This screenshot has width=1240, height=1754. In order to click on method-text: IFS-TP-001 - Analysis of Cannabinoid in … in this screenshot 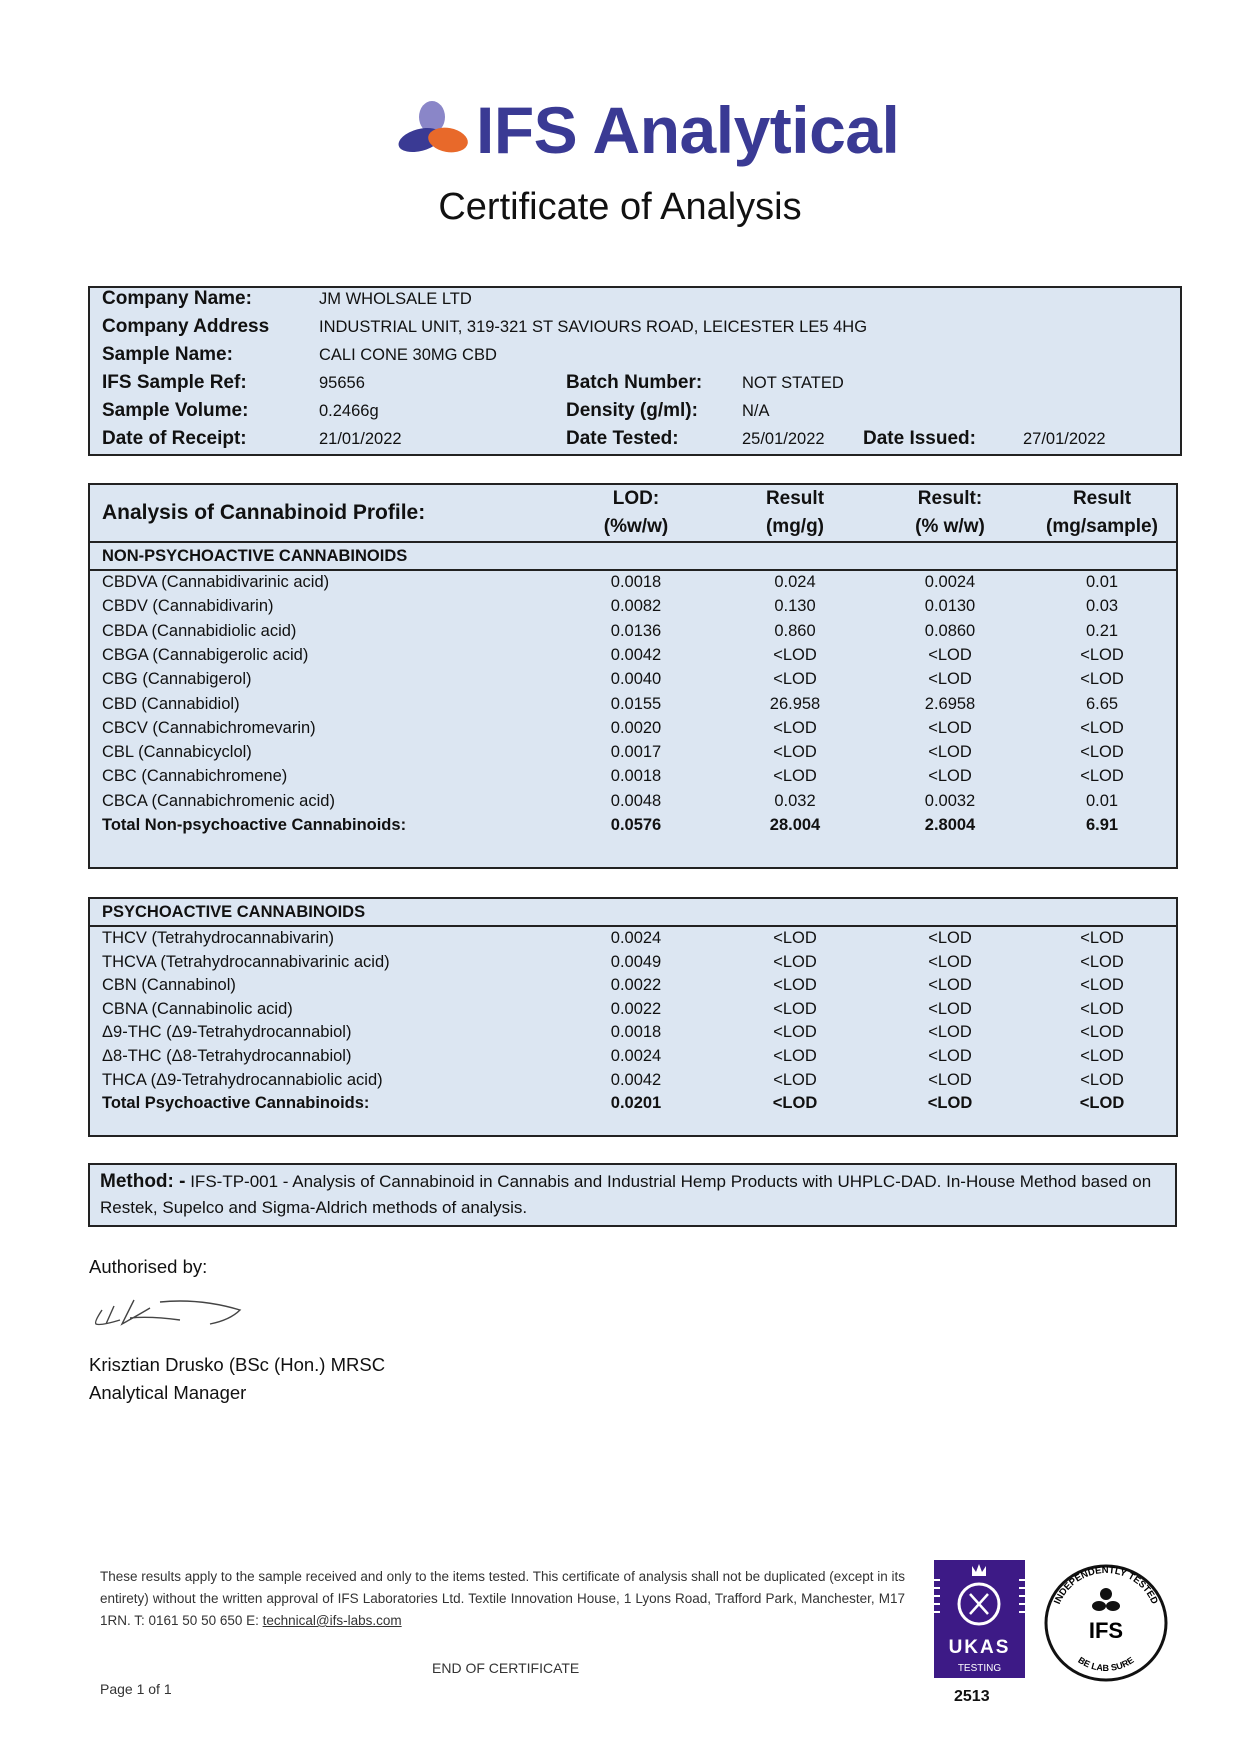, I will do `click(626, 1194)`.